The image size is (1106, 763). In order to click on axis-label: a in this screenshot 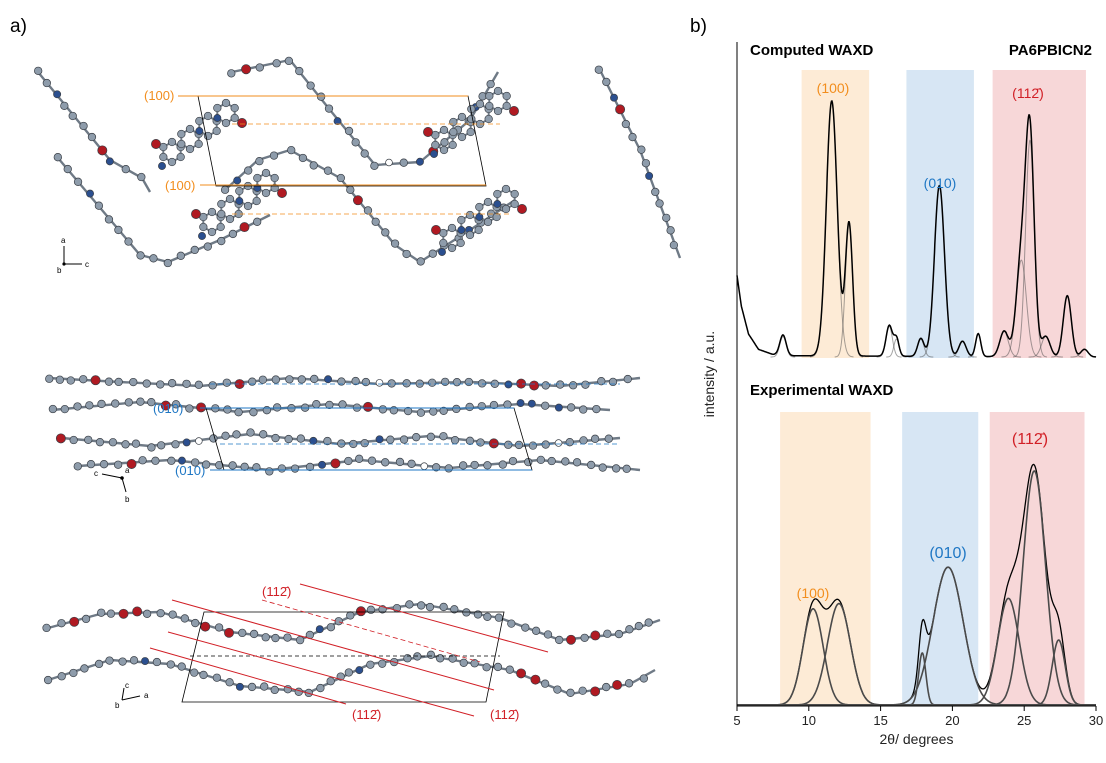, I will do `click(63, 240)`.